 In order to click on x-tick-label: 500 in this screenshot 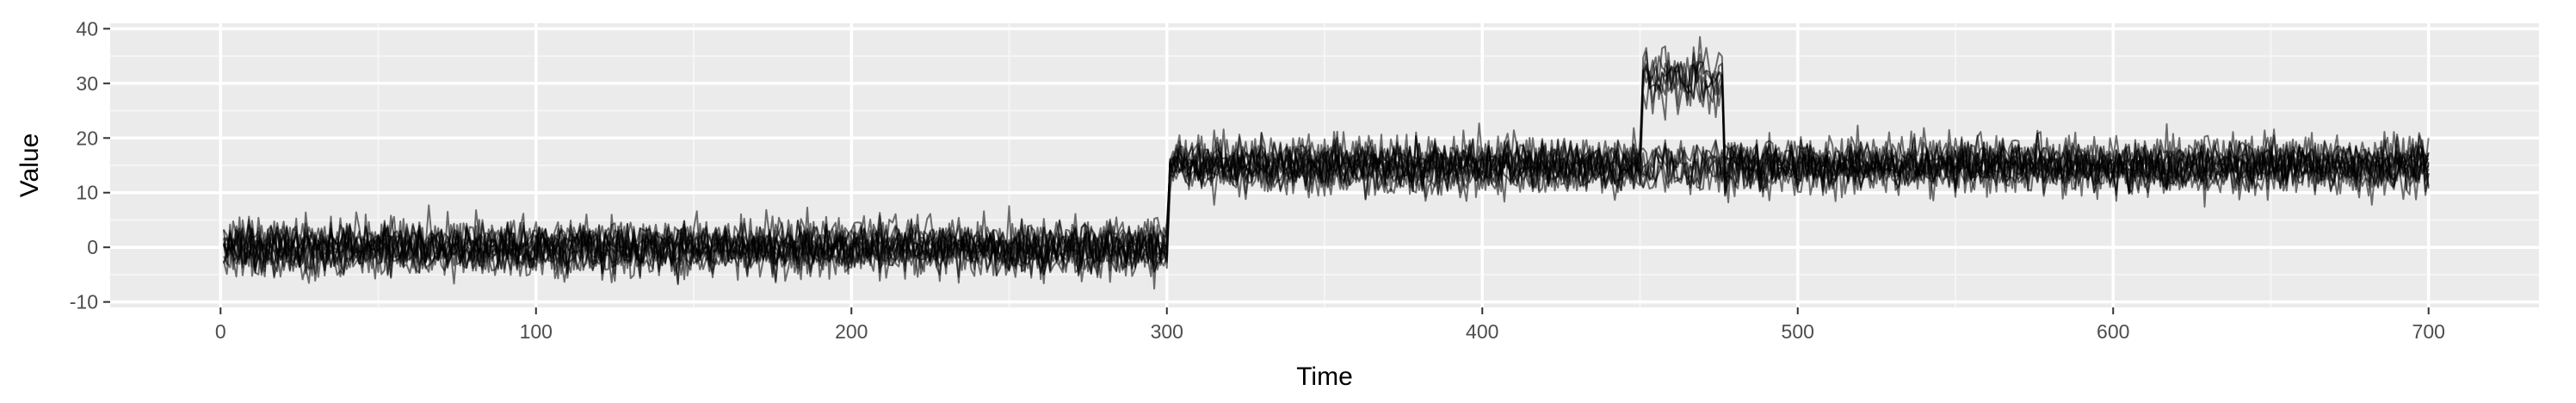, I will do `click(1798, 332)`.